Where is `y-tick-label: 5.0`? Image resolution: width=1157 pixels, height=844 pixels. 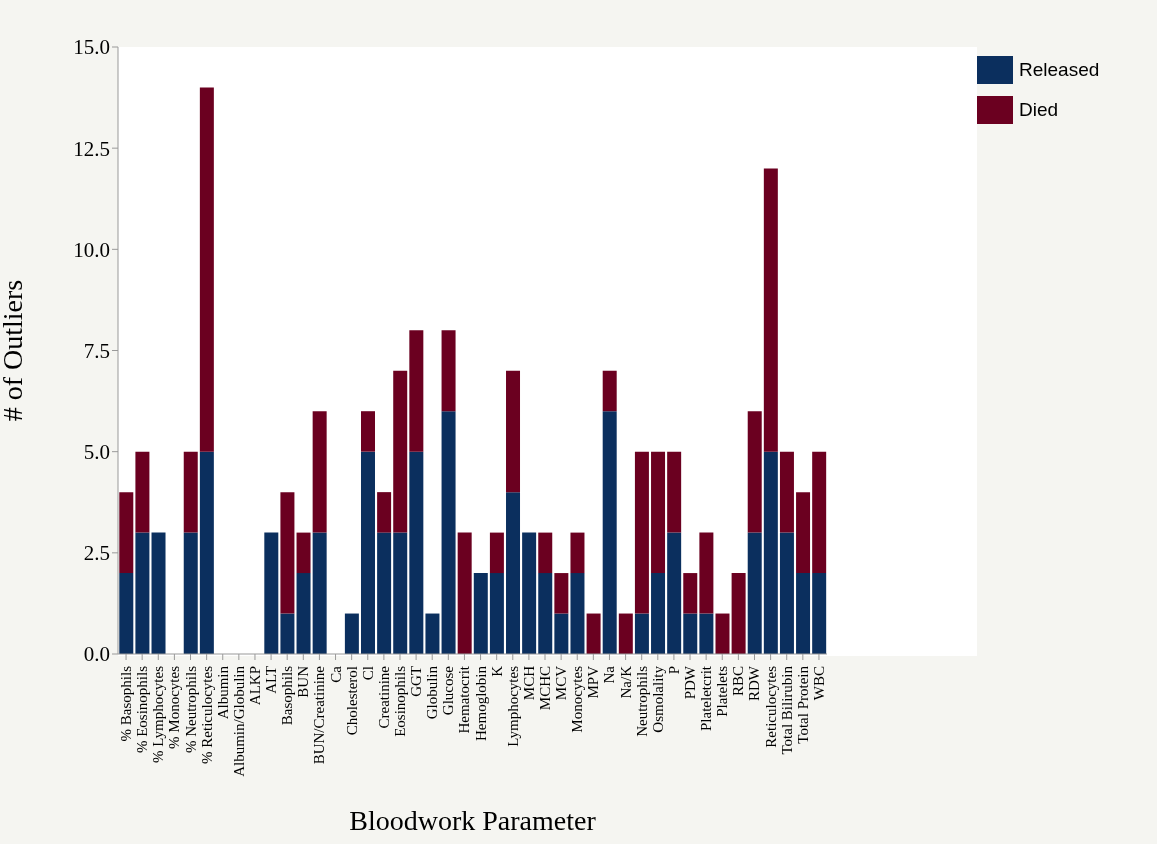 y-tick-label: 5.0 is located at coordinates (96, 452).